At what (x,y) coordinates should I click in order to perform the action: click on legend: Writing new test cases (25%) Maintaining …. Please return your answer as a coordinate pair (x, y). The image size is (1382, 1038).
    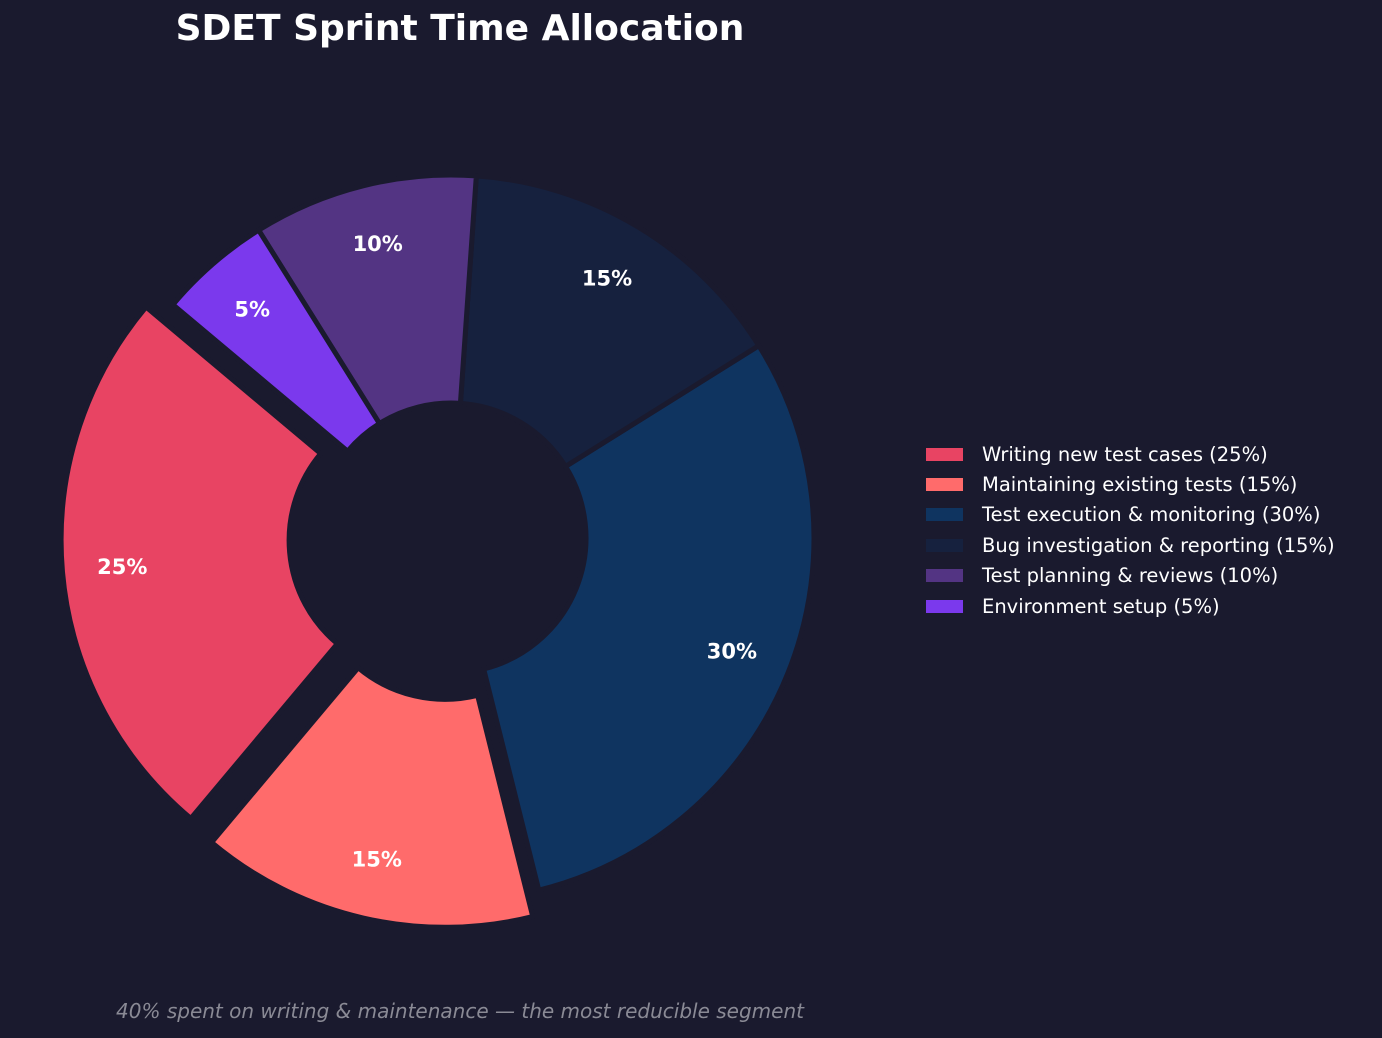
    Looking at the image, I should click on (1130, 530).